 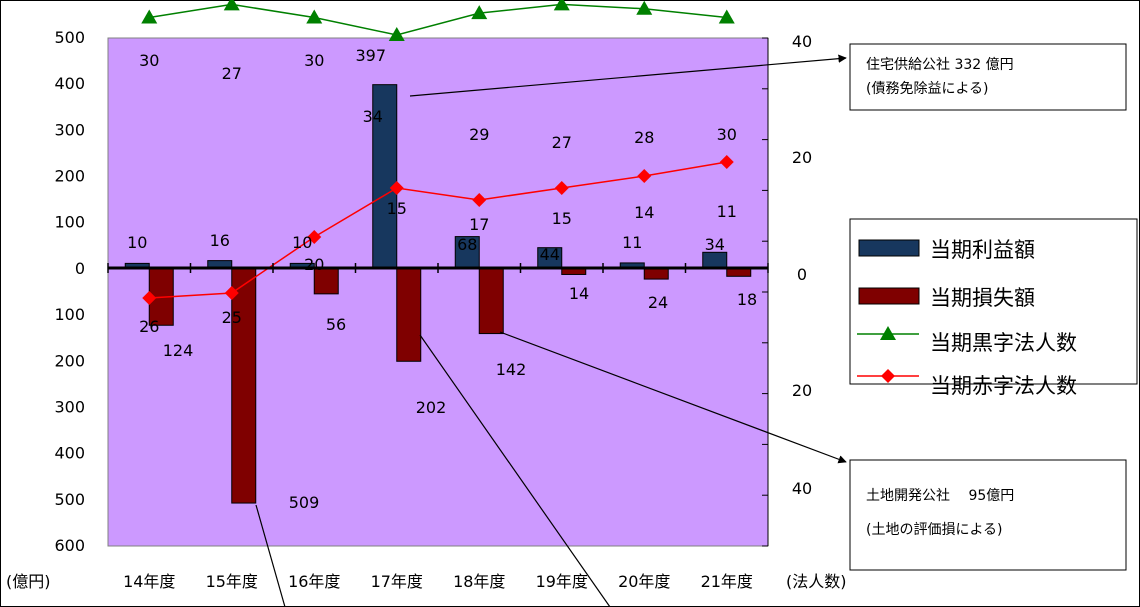 I want to click on loss-value-label: 509, so click(x=304, y=502).